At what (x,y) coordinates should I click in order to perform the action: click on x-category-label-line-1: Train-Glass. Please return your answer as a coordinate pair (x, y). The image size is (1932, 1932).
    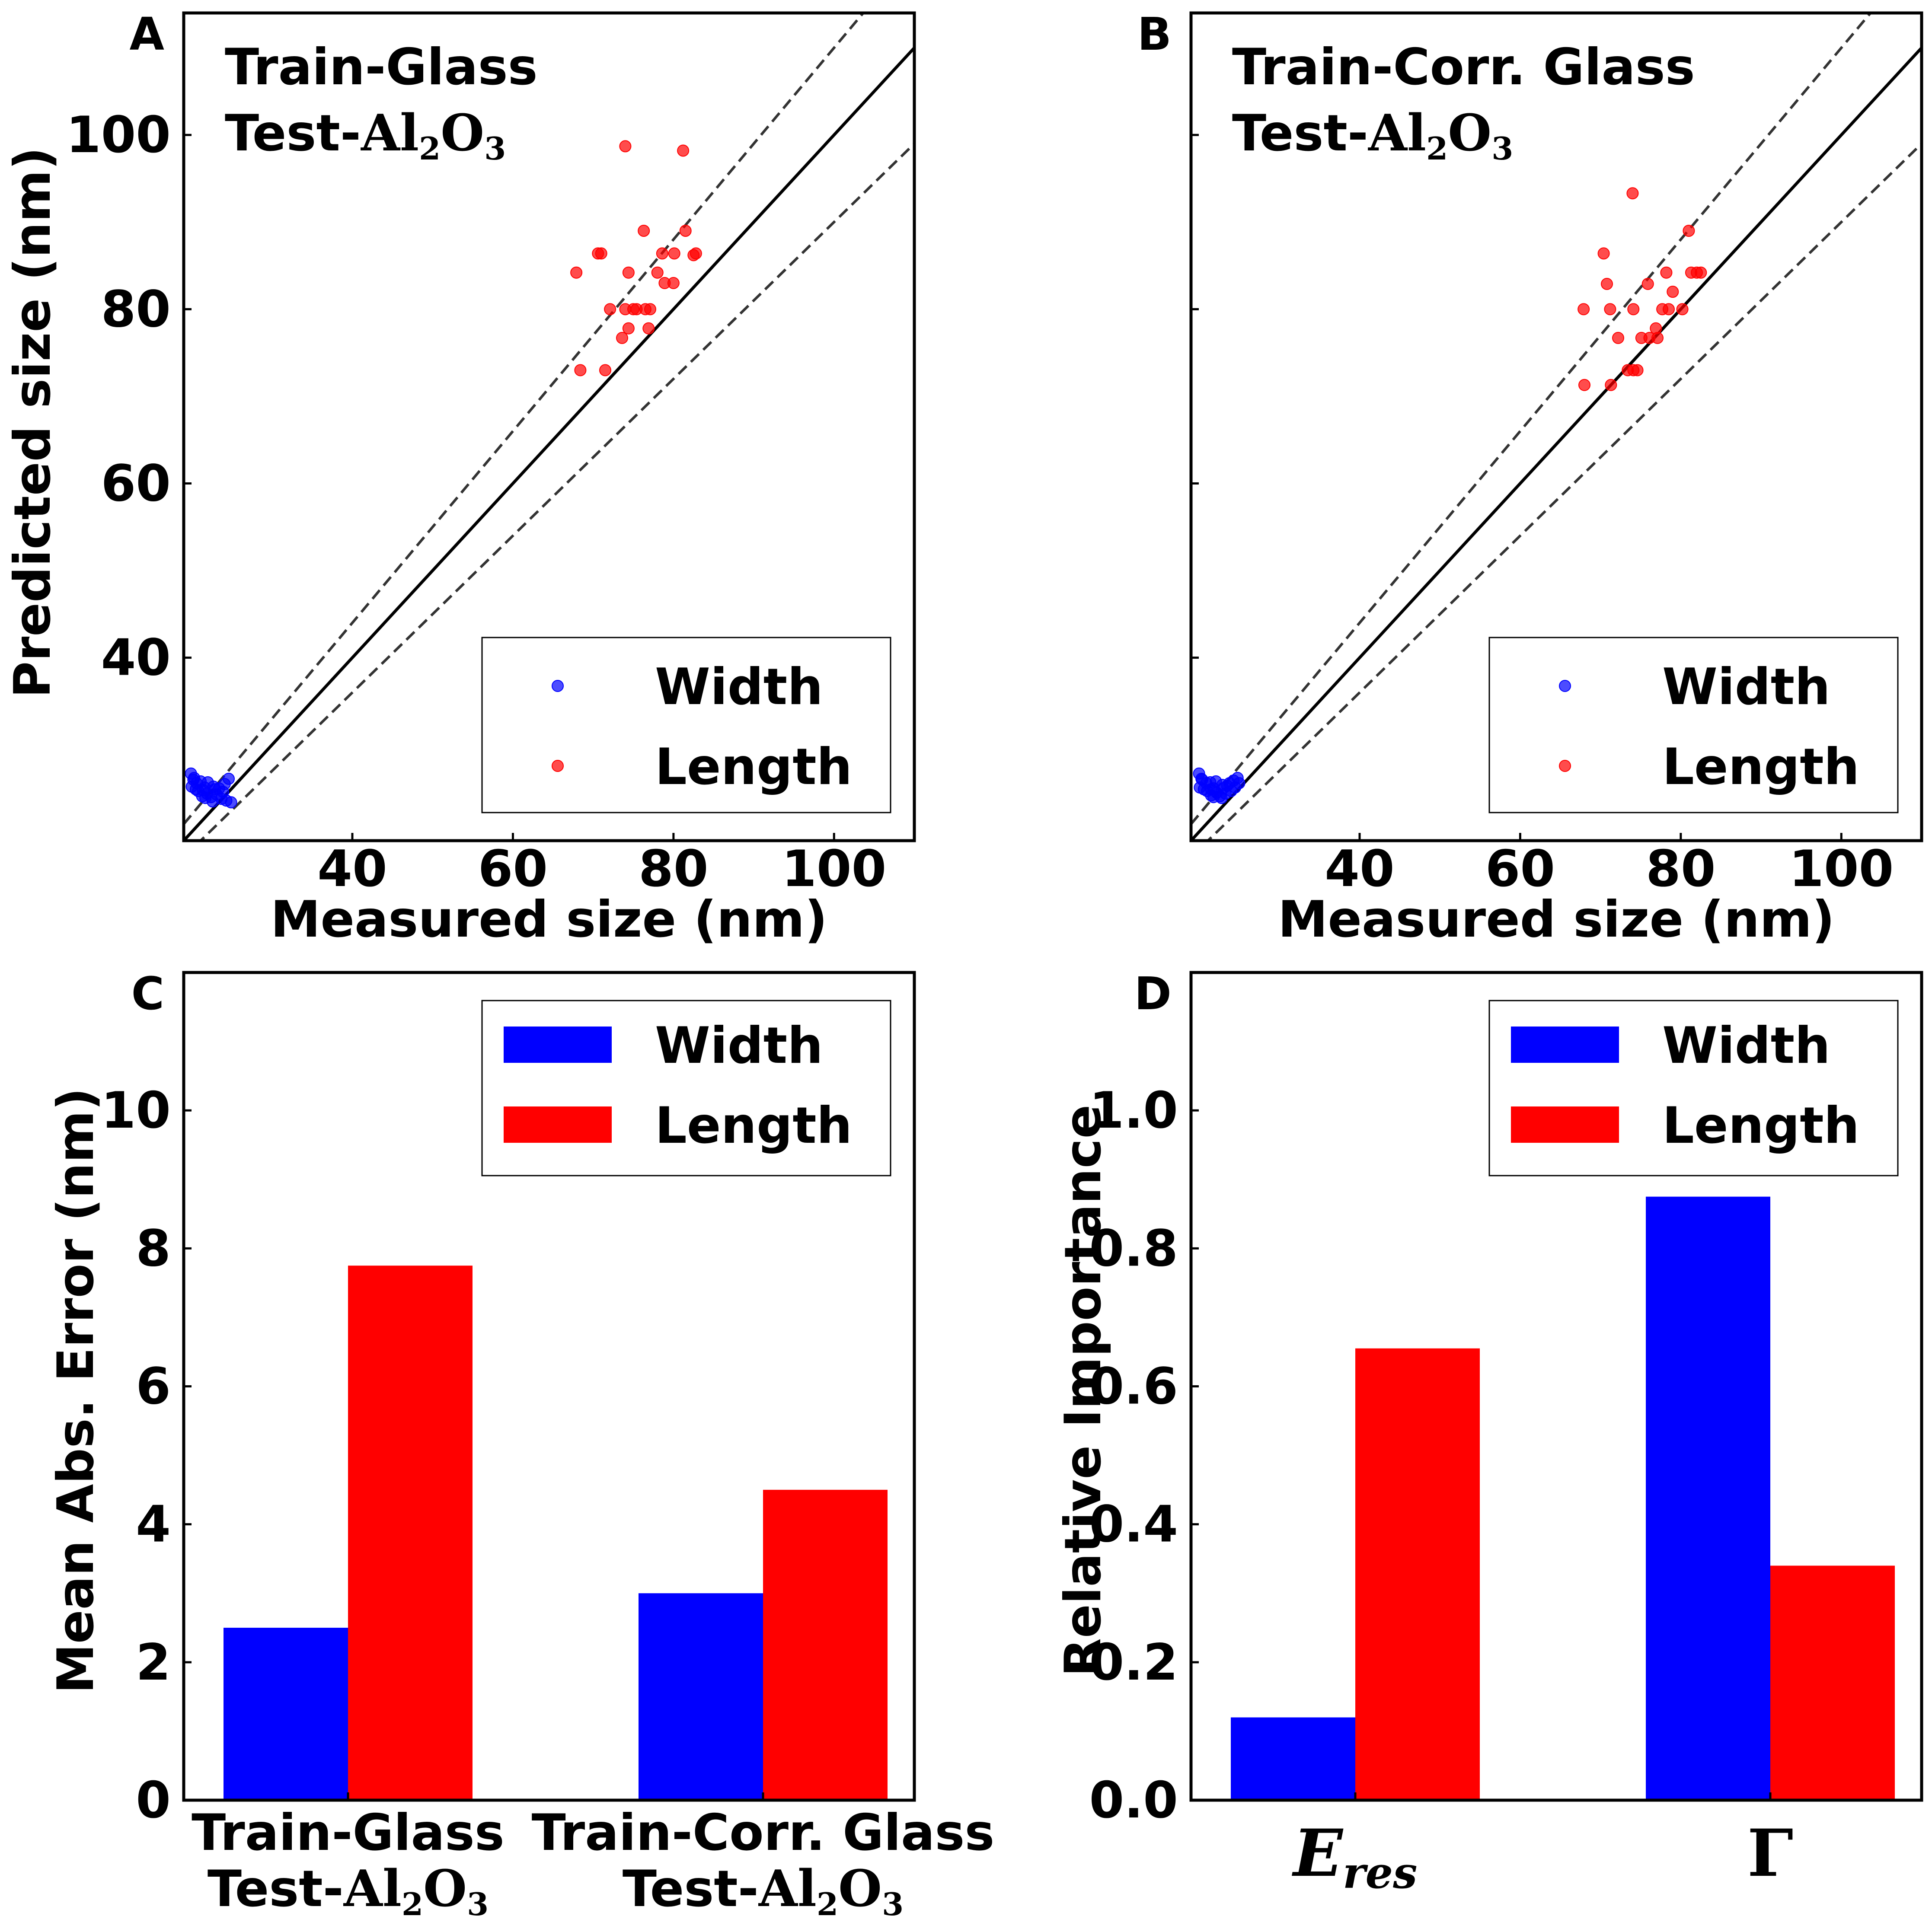
    Looking at the image, I should click on (348, 1833).